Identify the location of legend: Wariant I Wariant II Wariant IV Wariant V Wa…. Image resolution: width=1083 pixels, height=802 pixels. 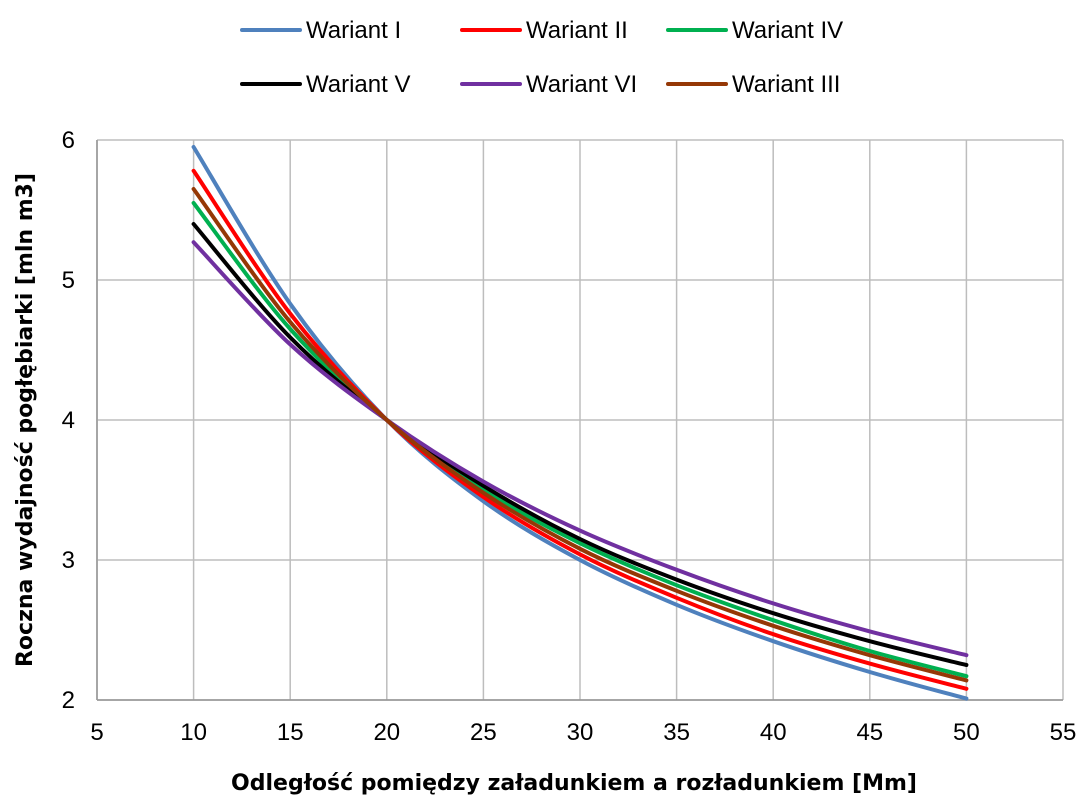
(541, 57).